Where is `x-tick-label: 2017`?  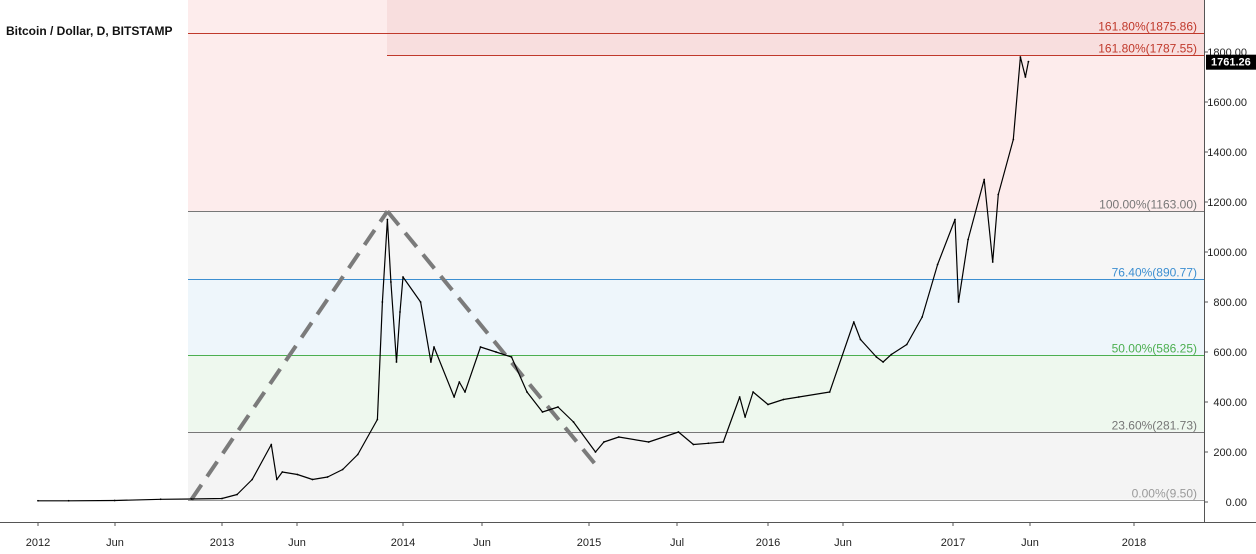 x-tick-label: 2017 is located at coordinates (953, 543).